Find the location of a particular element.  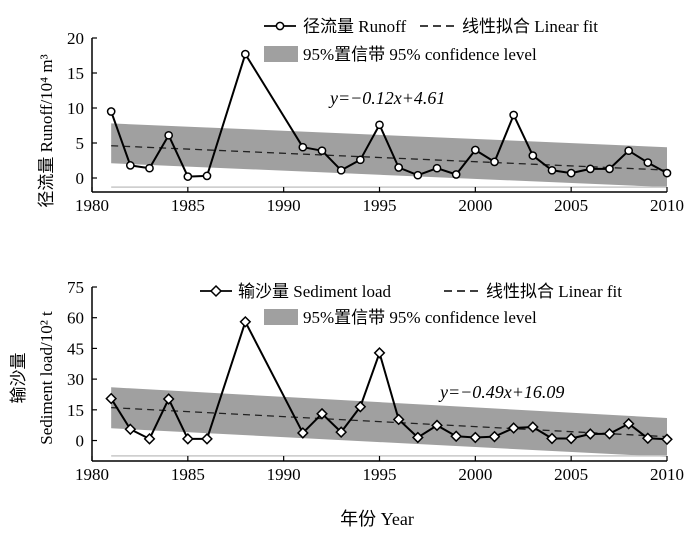

sediment-point-2007 is located at coordinates (609, 433).